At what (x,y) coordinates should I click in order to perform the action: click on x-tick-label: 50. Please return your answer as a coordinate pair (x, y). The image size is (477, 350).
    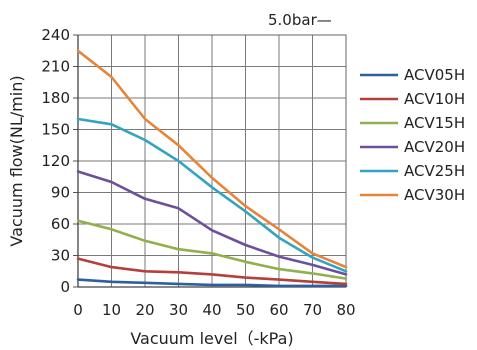
    Looking at the image, I should click on (245, 310).